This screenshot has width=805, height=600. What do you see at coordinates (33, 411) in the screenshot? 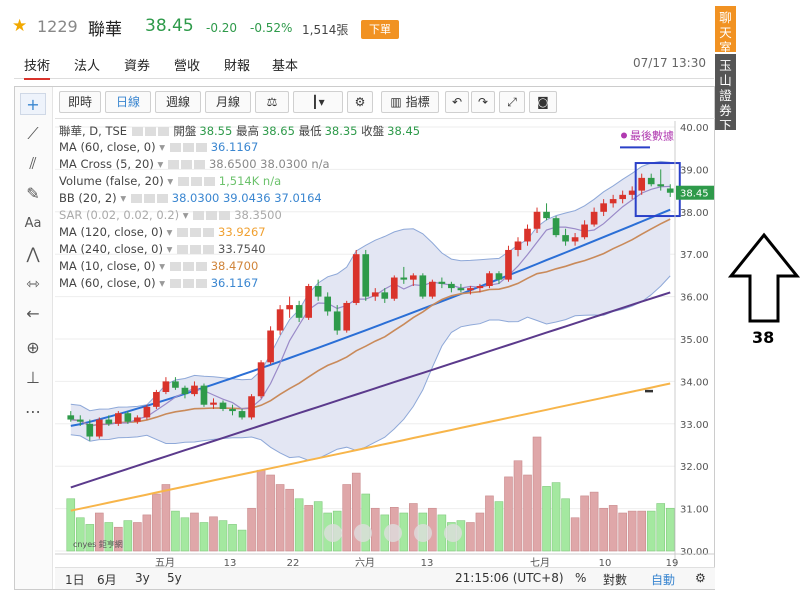
I see `more-icon: ⋯` at bounding box center [33, 411].